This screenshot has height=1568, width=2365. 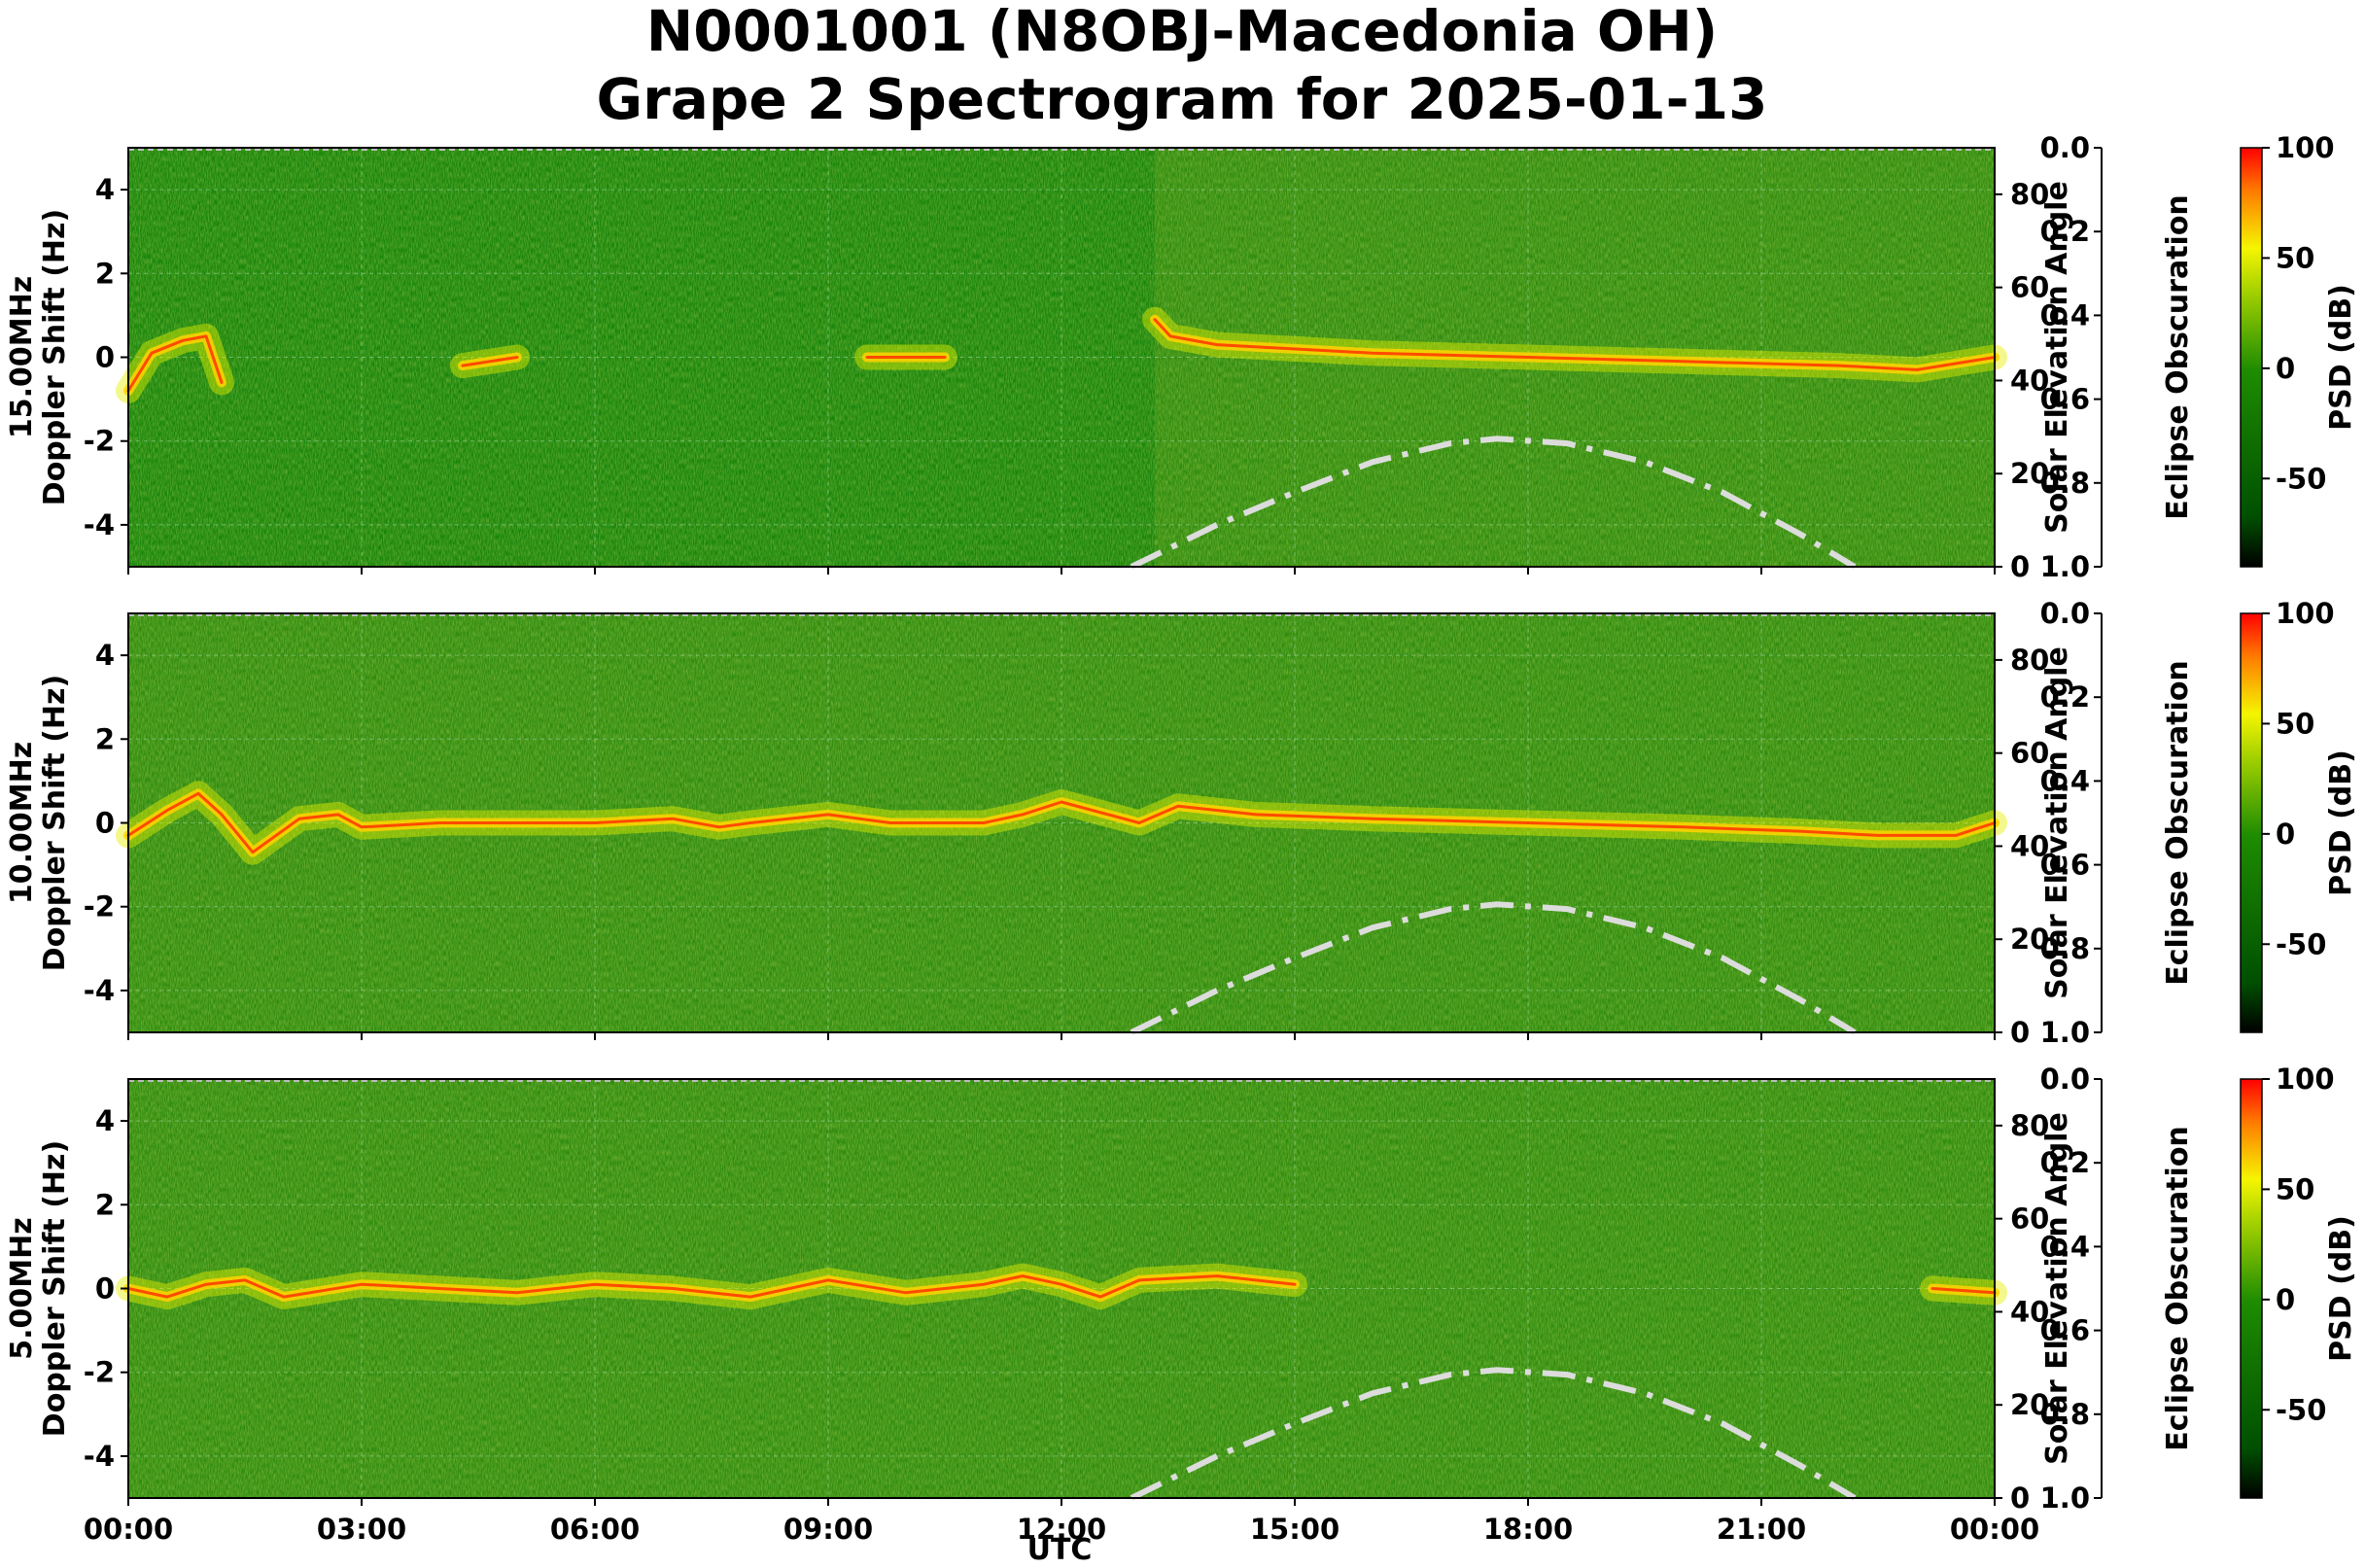 I want to click on x-tick-label: 15:00, so click(x=1295, y=1529).